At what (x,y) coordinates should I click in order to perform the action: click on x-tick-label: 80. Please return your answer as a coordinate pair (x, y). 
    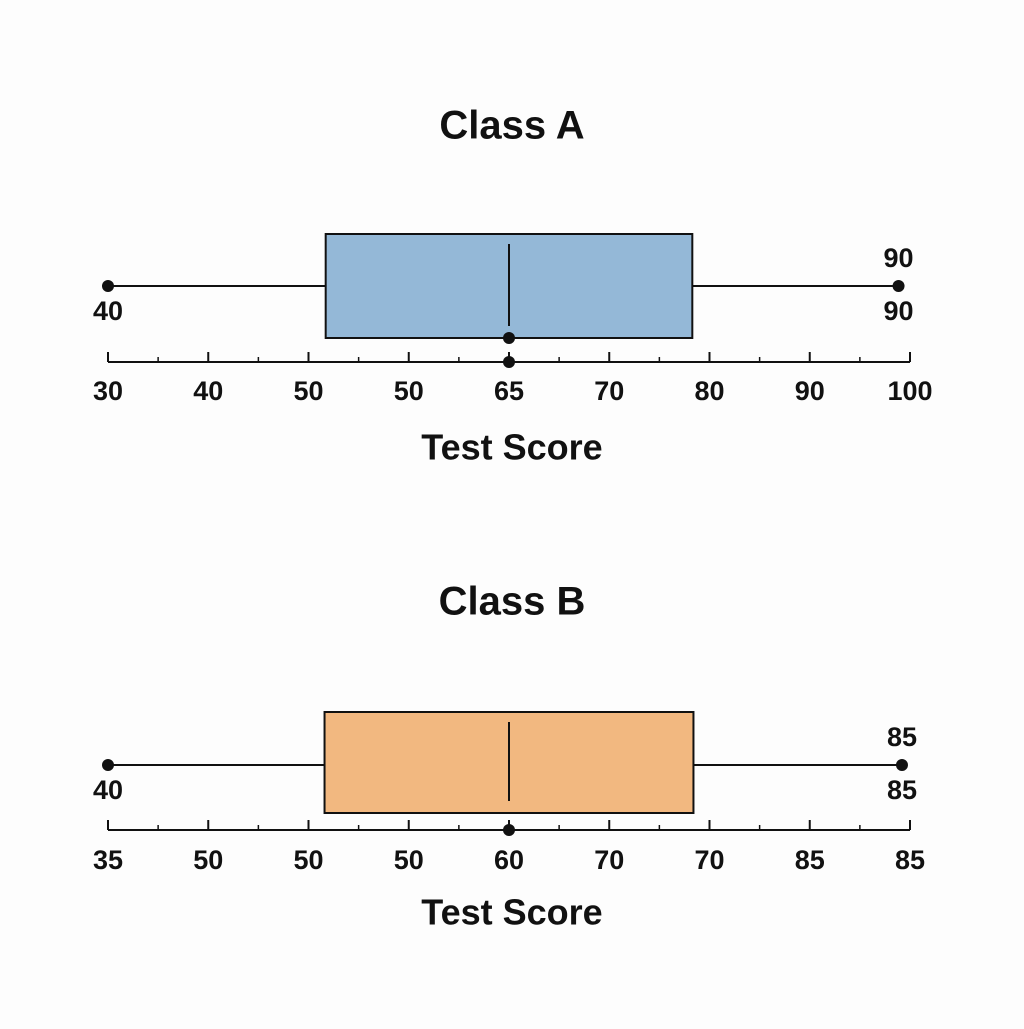
    Looking at the image, I should click on (709, 391).